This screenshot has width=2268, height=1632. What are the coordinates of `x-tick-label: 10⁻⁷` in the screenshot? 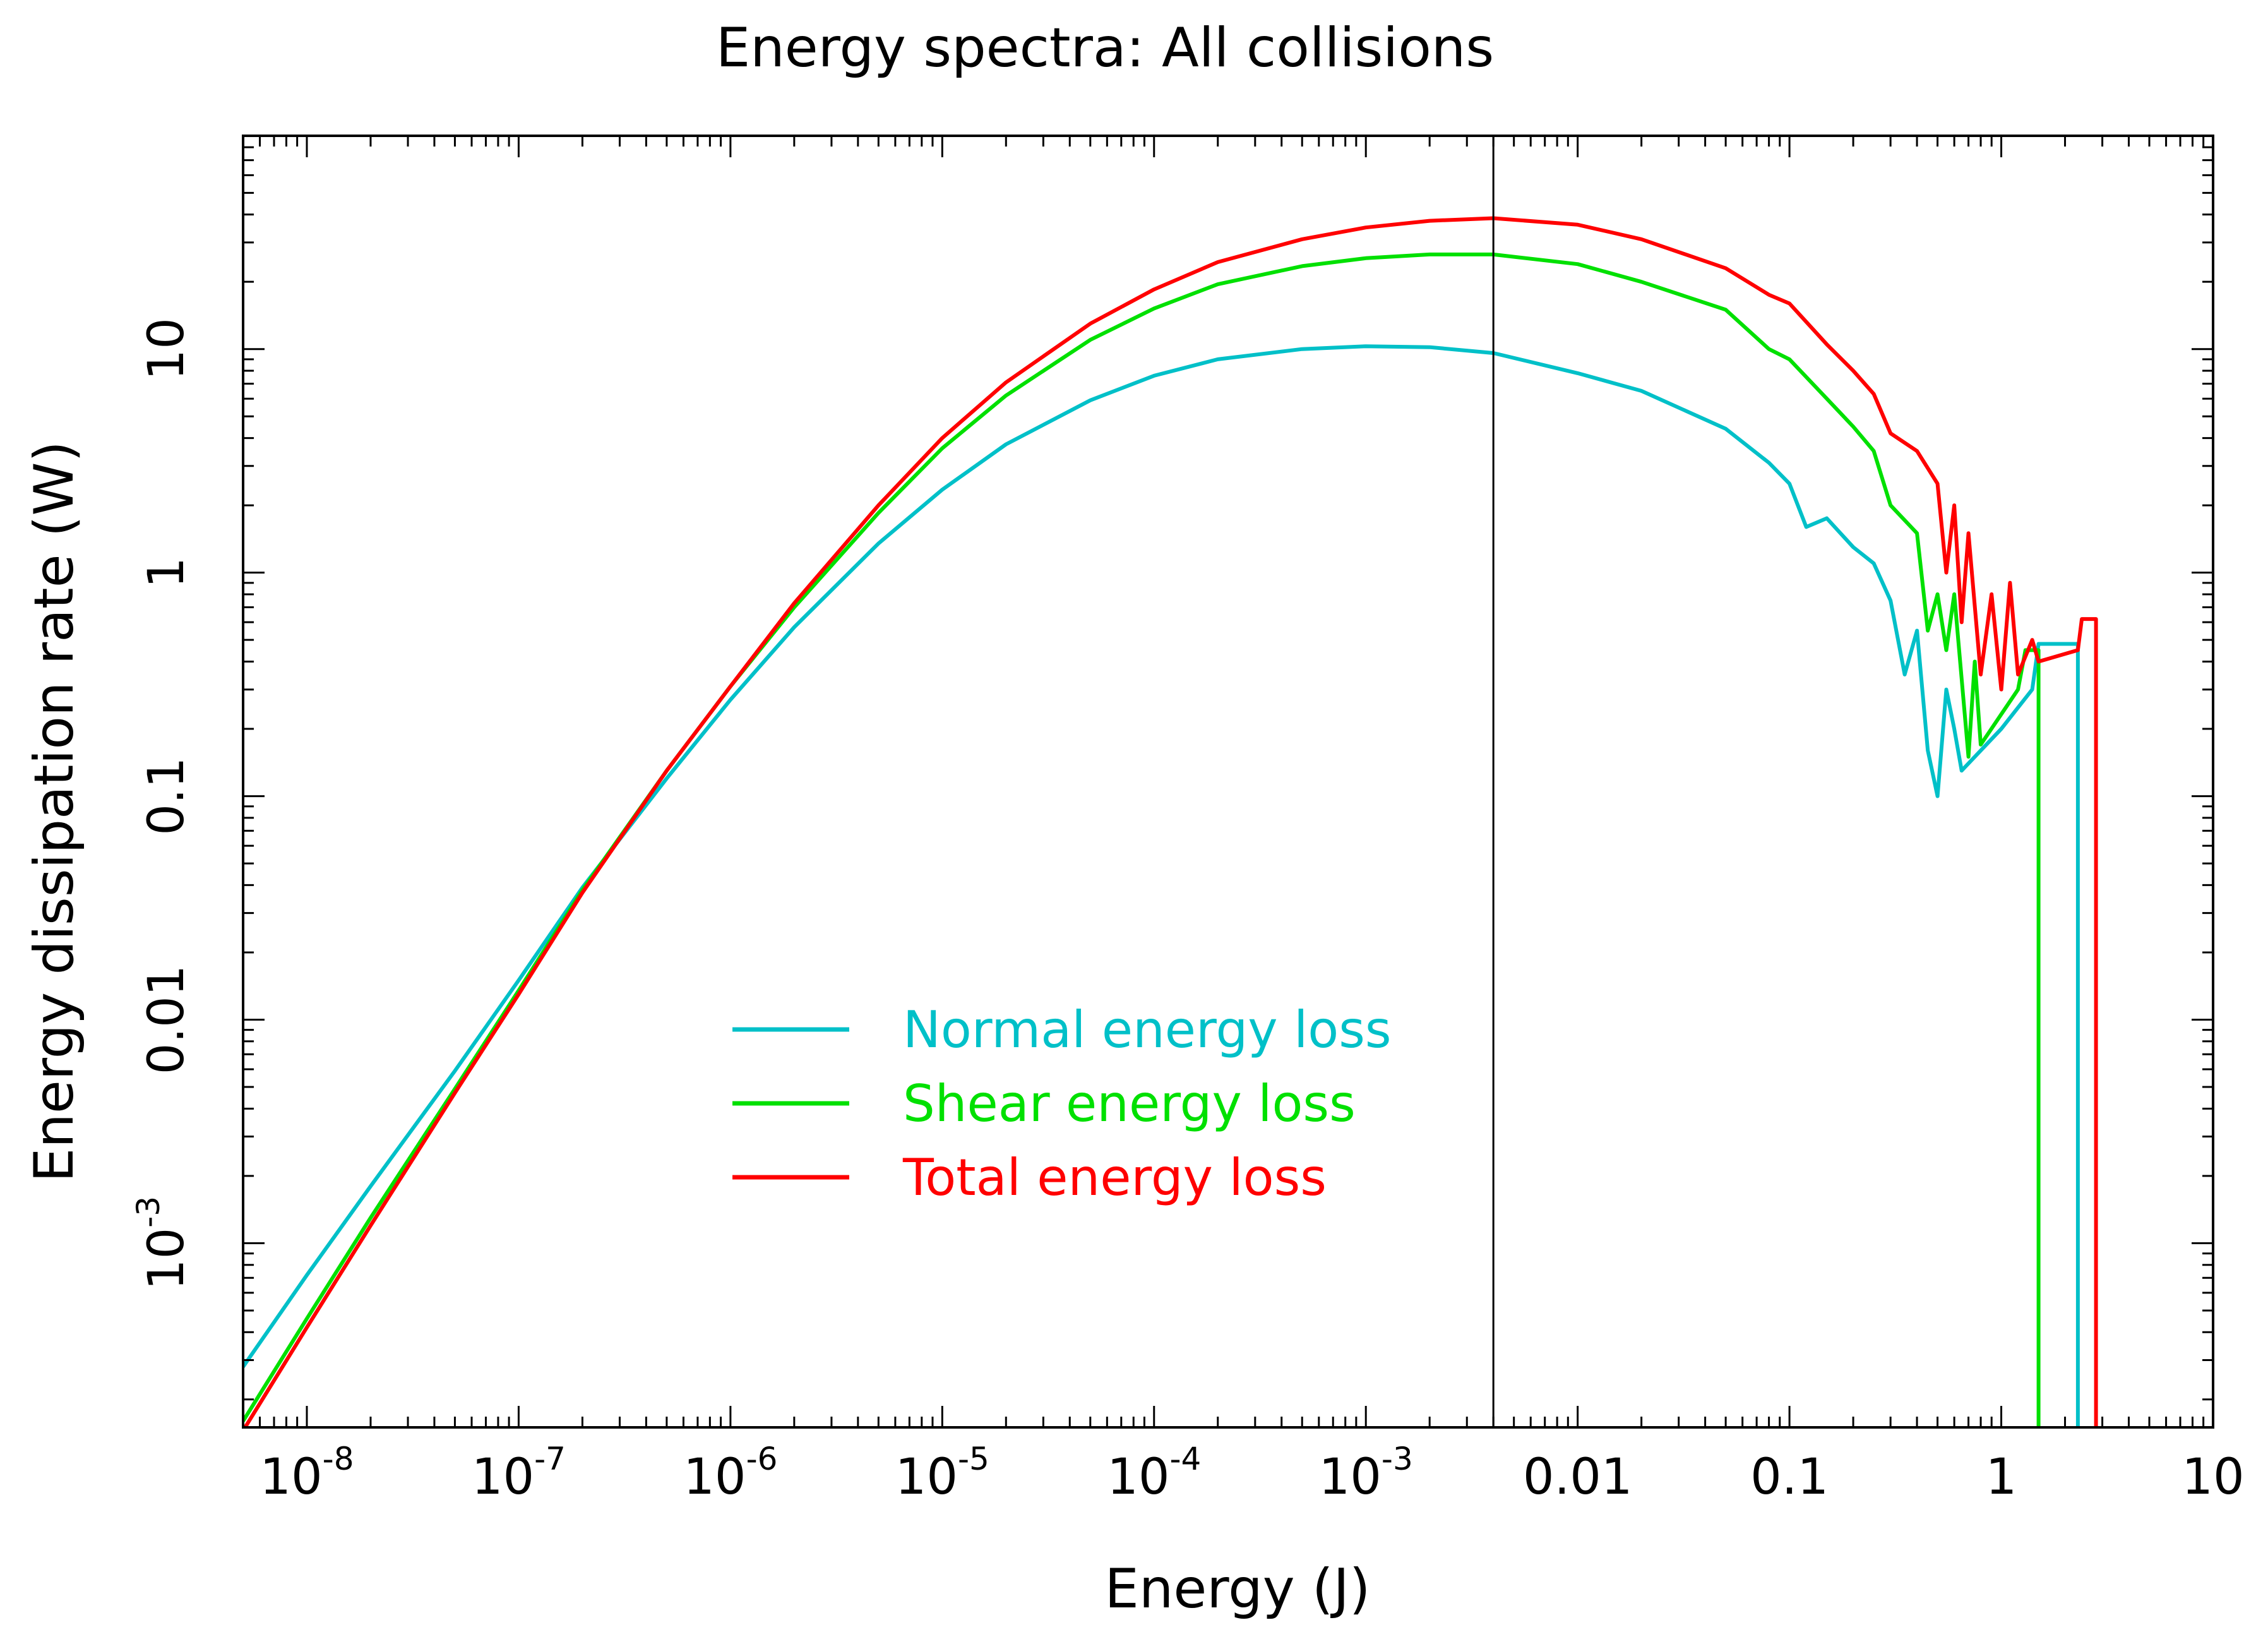 It's located at (519, 1473).